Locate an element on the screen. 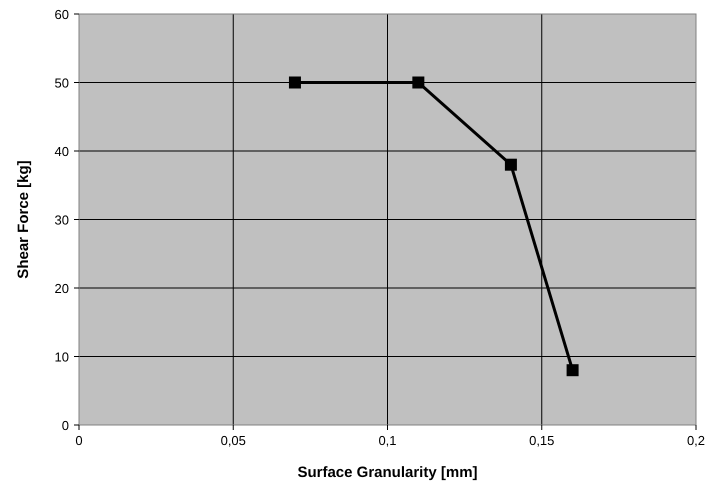  x-tick-label: 0,1 is located at coordinates (387, 440).